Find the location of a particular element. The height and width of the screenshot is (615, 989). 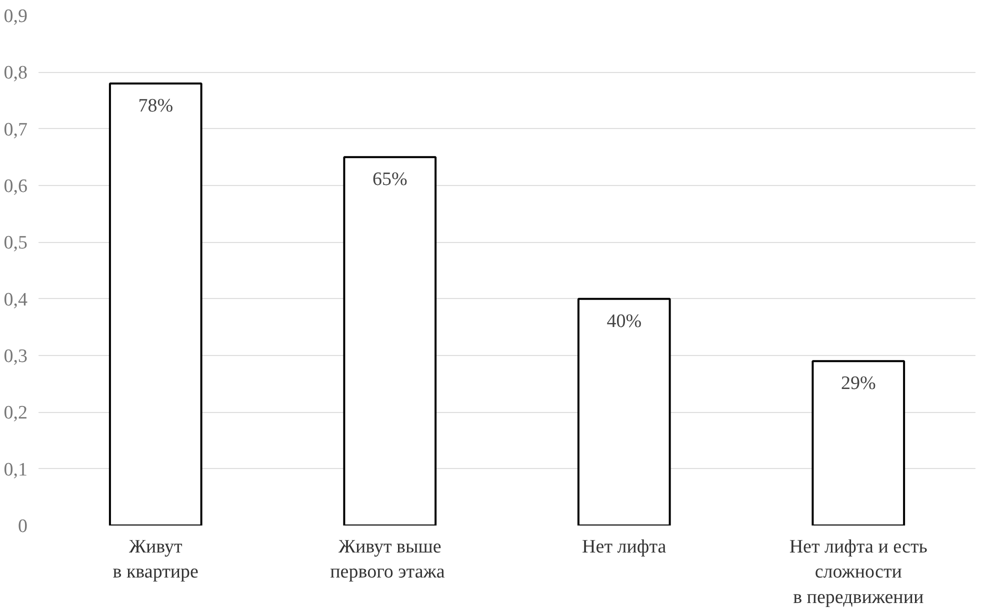

x-tick-label: Живут в квартире is located at coordinates (155, 559).